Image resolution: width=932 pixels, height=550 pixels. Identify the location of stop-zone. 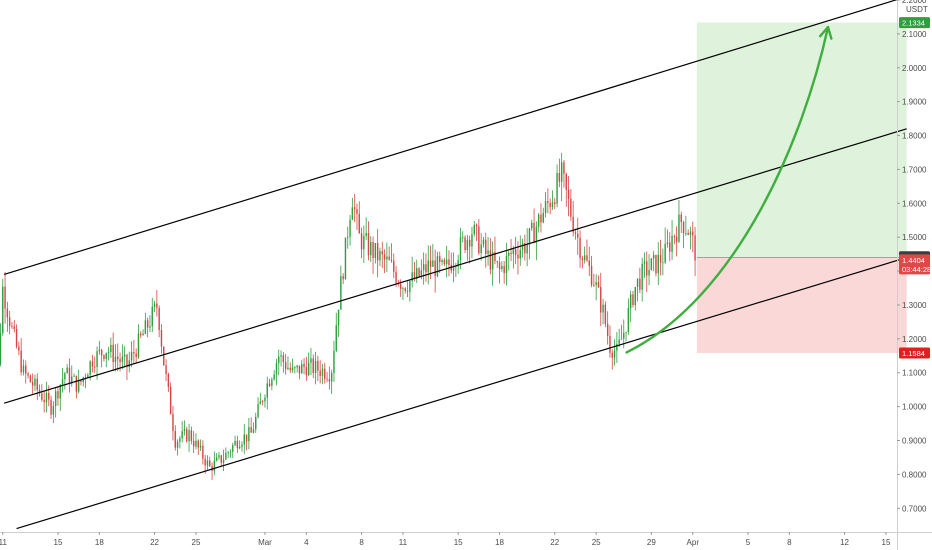
(801, 305).